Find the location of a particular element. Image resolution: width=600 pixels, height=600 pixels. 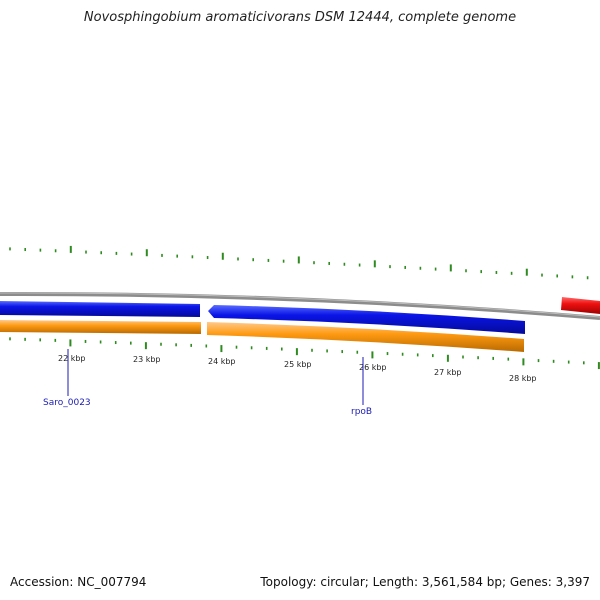

outer-tick-ruler is located at coordinates (299, 262).